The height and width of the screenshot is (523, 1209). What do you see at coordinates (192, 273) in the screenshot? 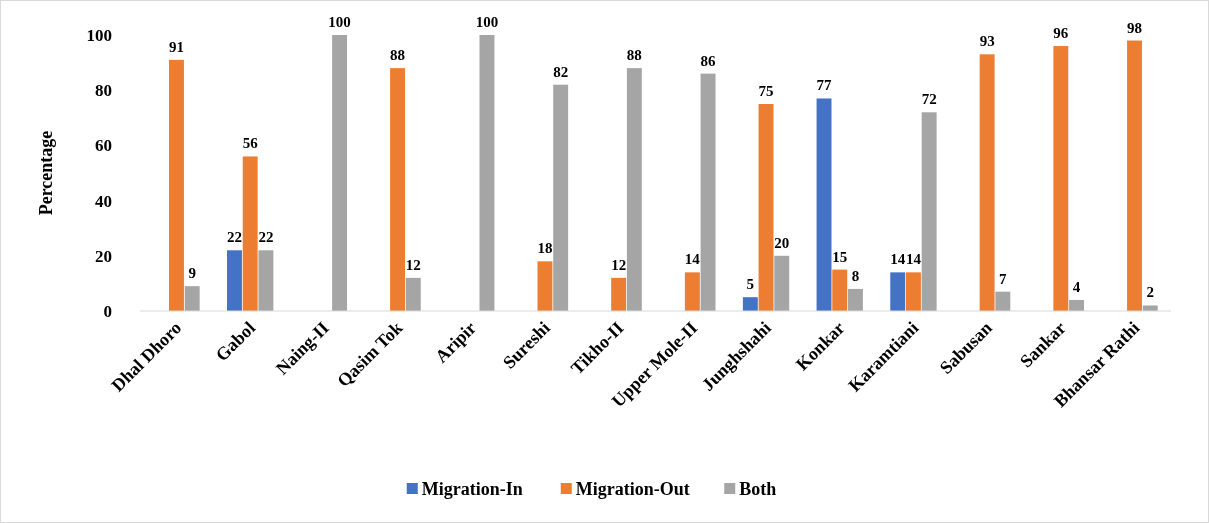
I see `data-label: 9` at bounding box center [192, 273].